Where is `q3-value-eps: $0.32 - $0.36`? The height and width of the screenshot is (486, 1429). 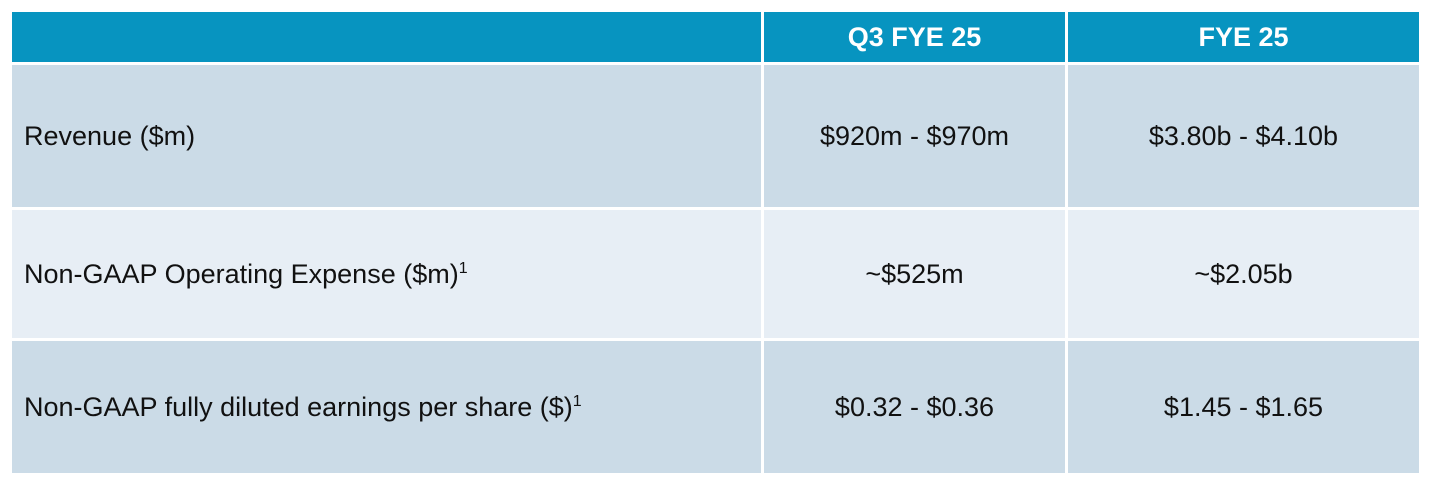 q3-value-eps: $0.32 - $0.36 is located at coordinates (913, 405).